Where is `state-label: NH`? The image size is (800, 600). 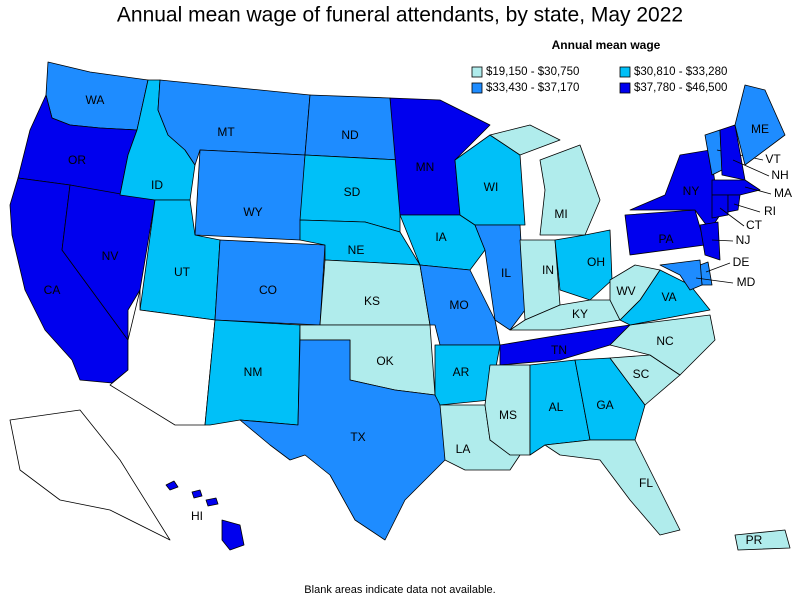
state-label: NH is located at coordinates (779, 175).